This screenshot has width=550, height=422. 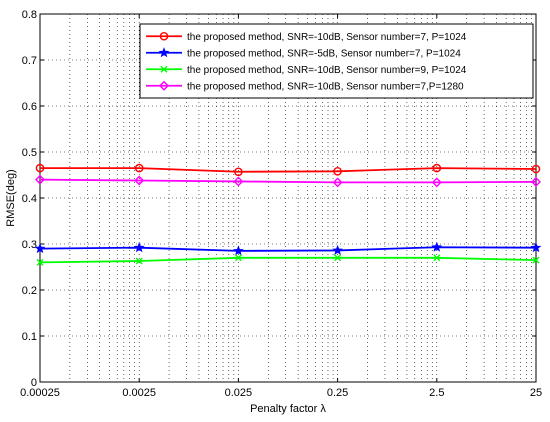 What do you see at coordinates (288, 409) in the screenshot?
I see `x-axis-label: Penalty factor λ` at bounding box center [288, 409].